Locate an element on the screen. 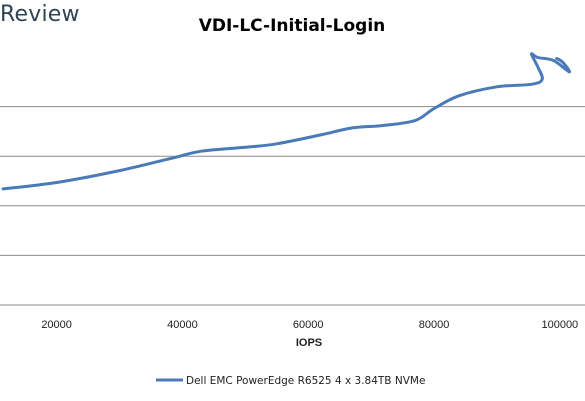 This screenshot has height=401, width=585. x-axis-ticks: 20000 40000 60000 80000 100000 is located at coordinates (309, 325).